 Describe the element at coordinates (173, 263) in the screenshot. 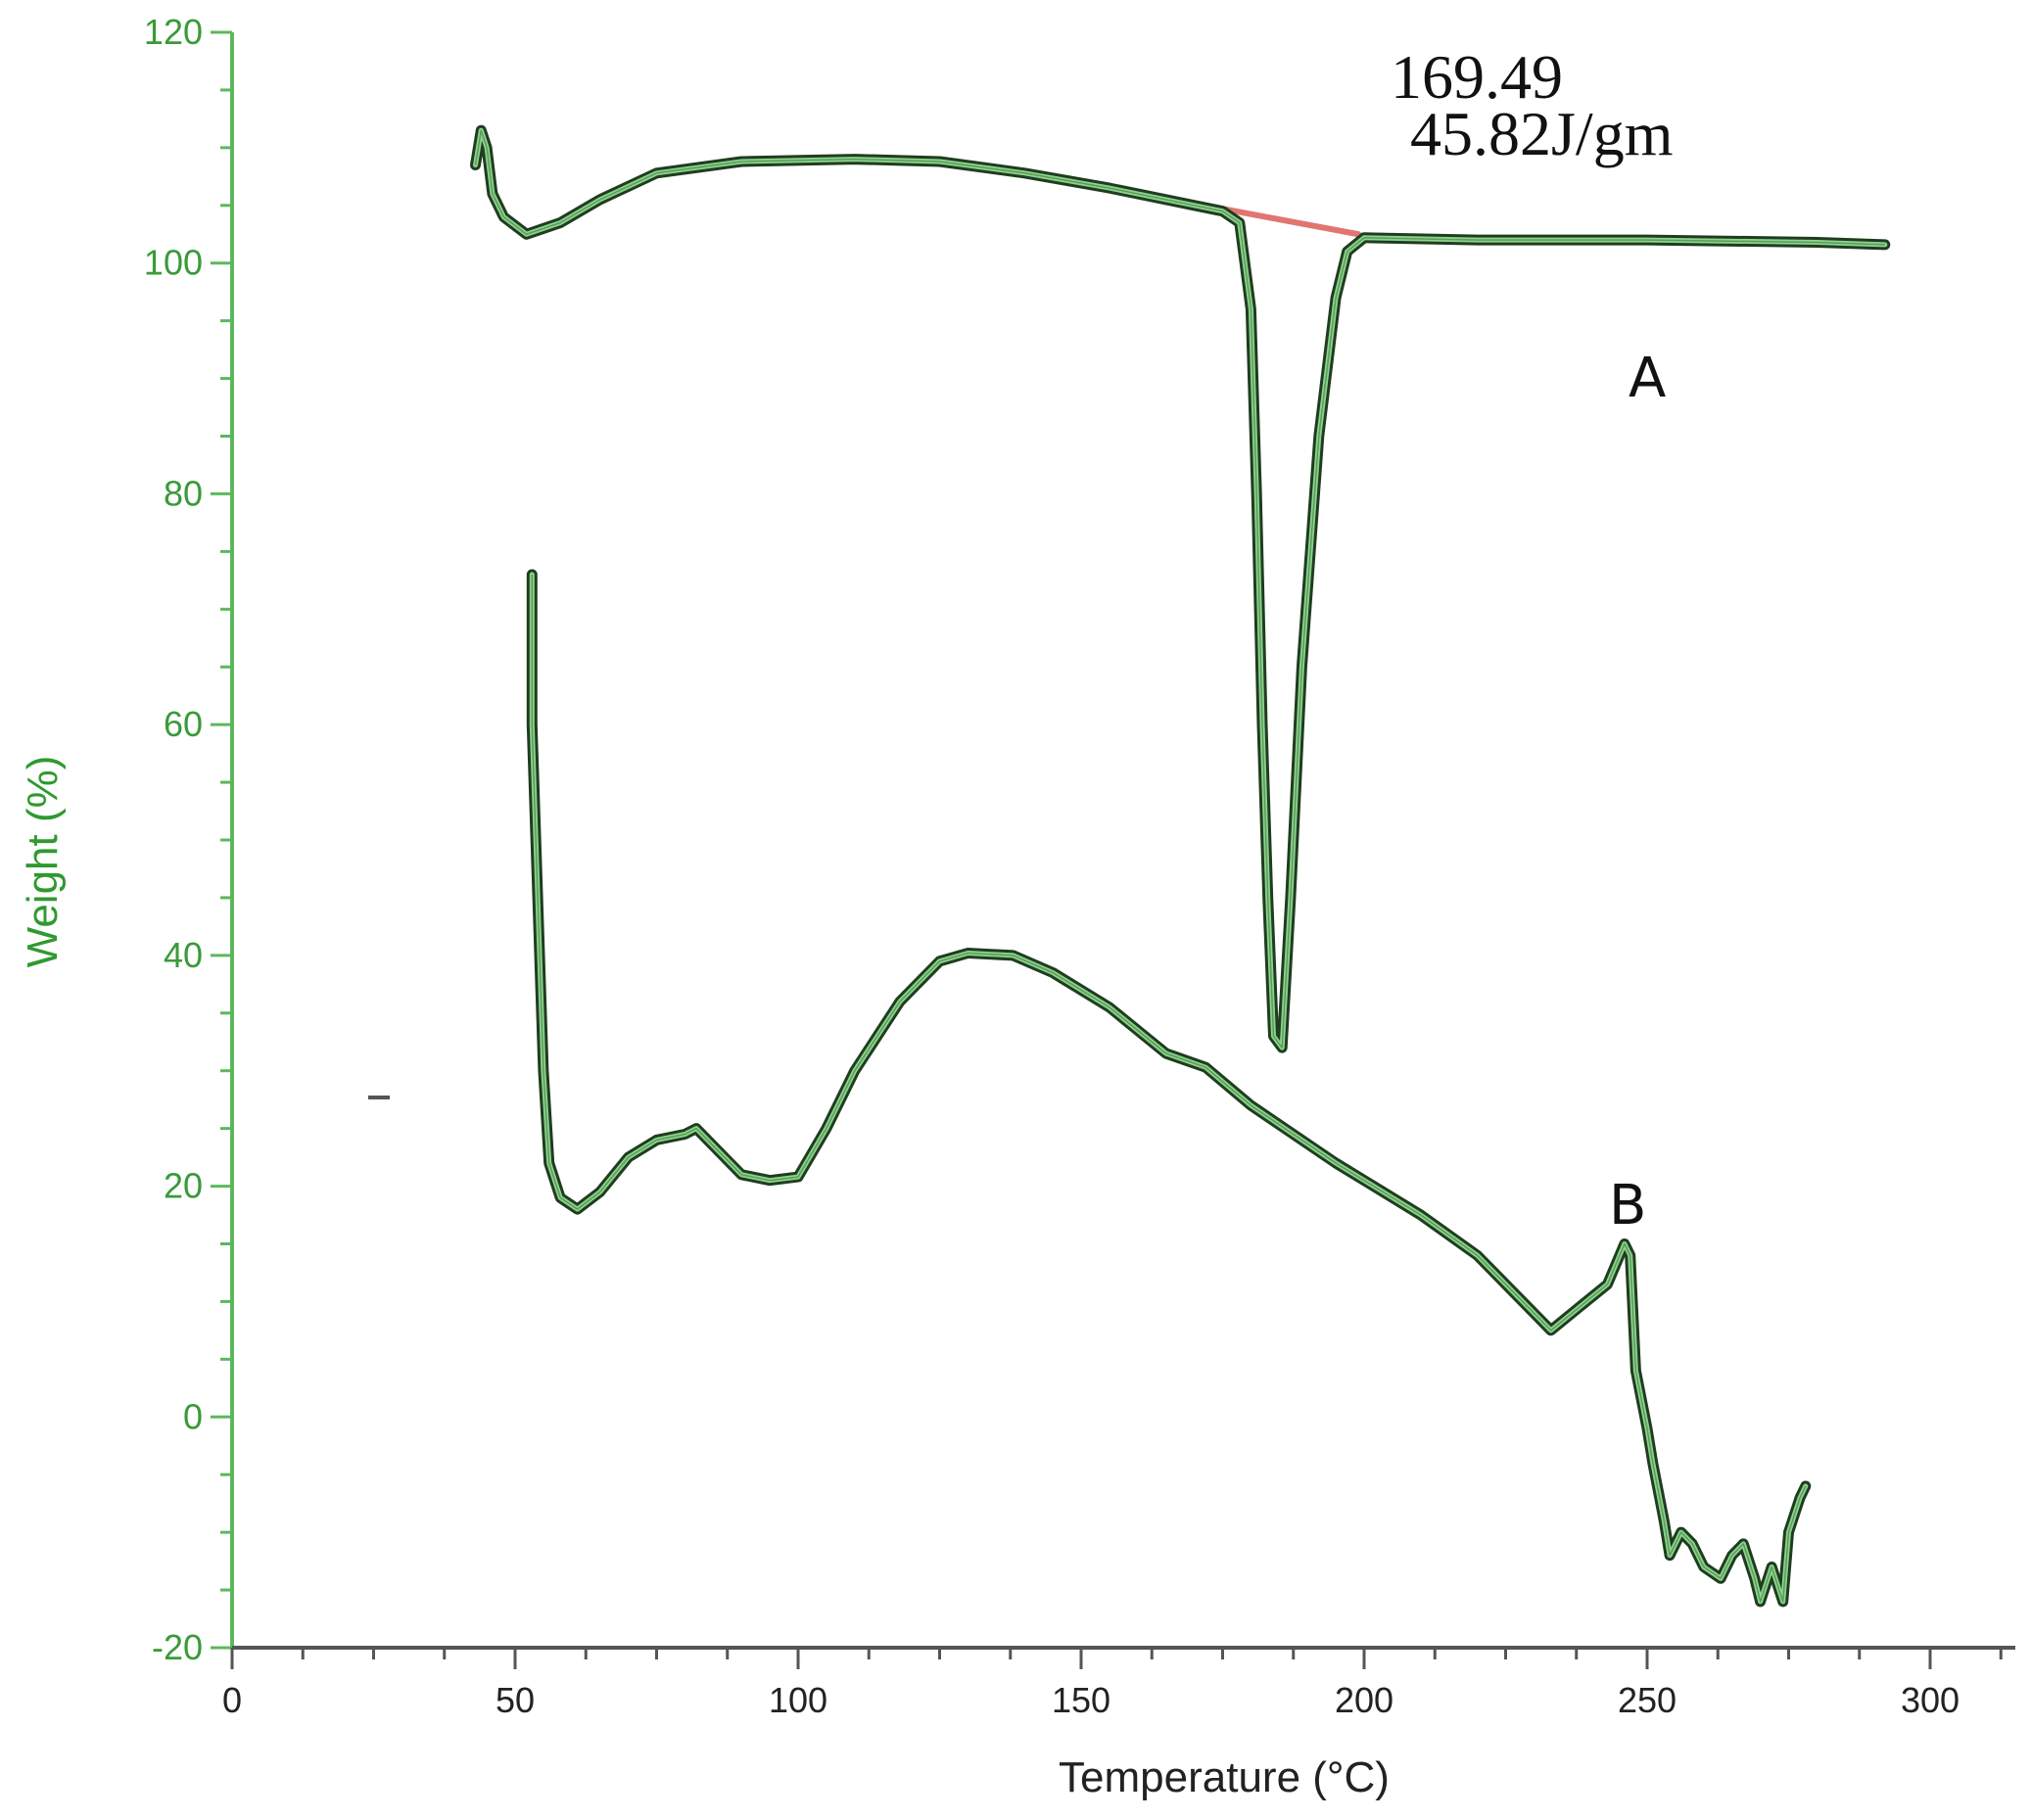

I see `y-tick-label: 100` at that location.